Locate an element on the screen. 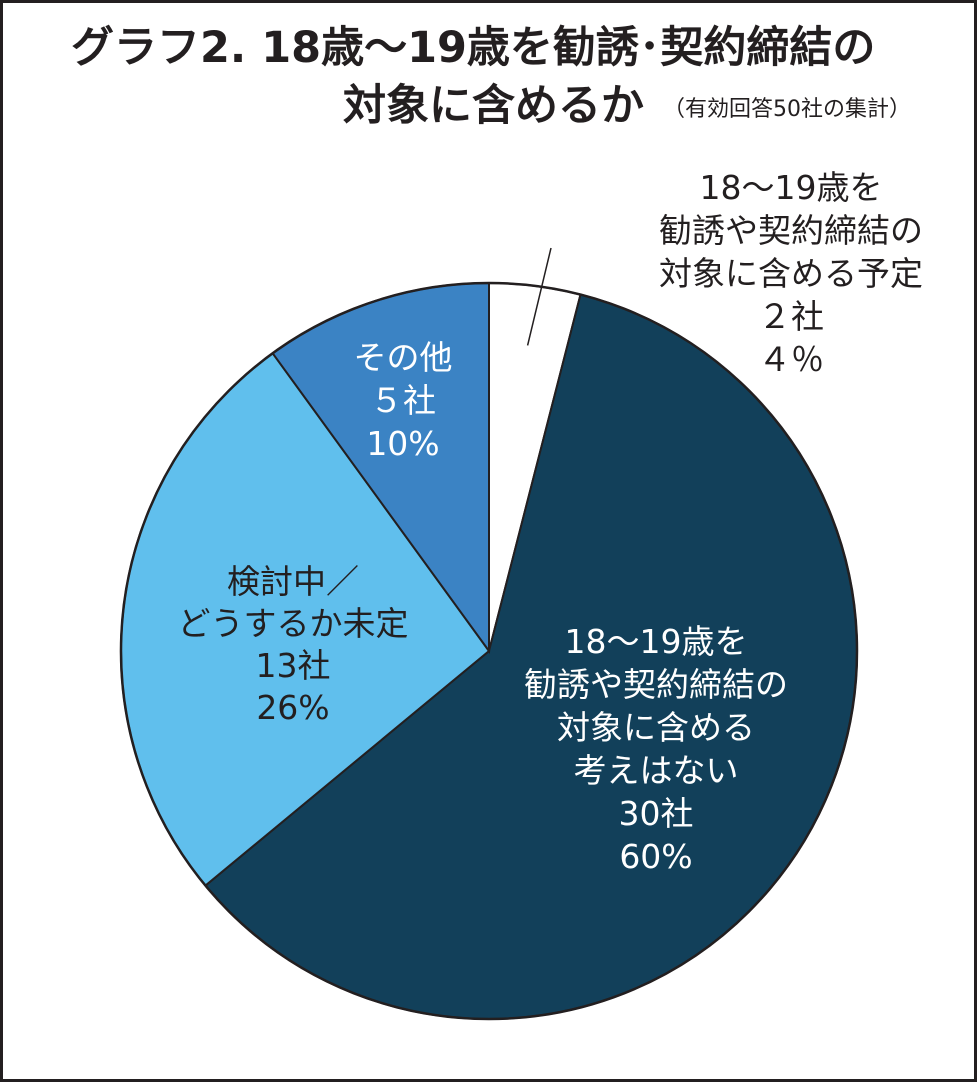  leader-line is located at coordinates (539, 296).